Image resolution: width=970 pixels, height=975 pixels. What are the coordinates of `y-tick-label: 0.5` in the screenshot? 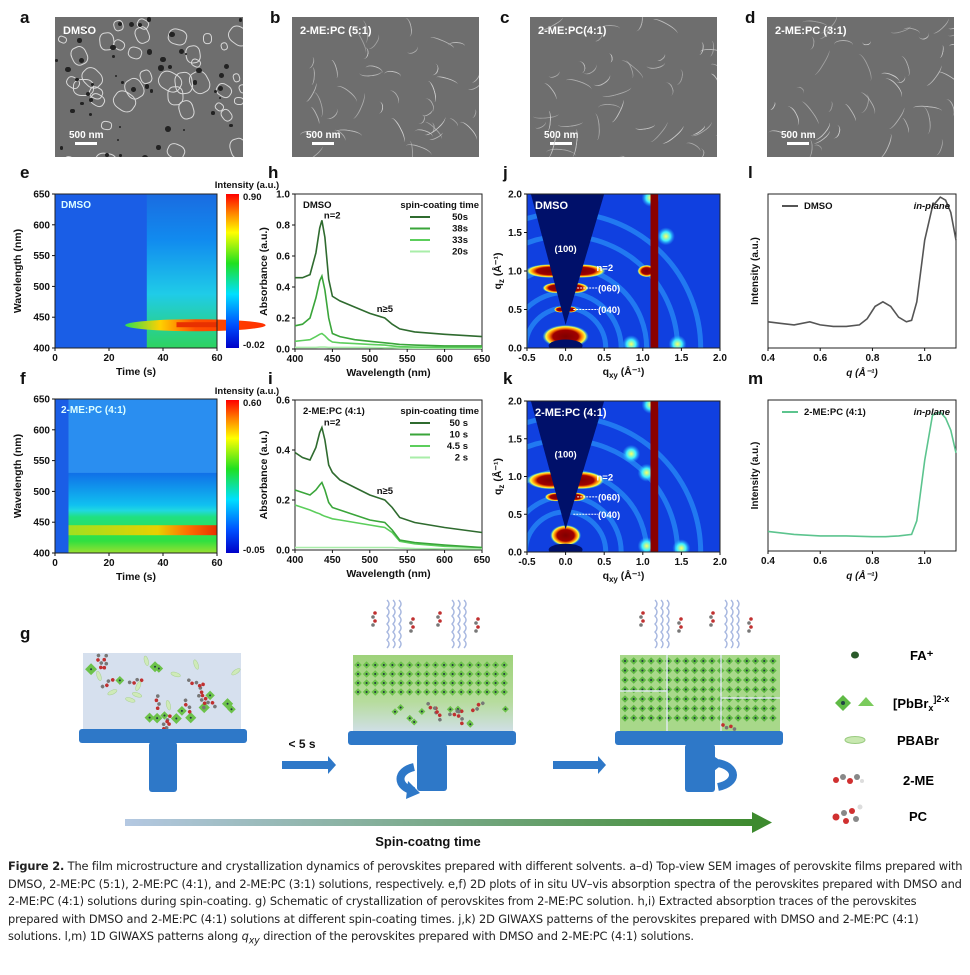 It's located at (515, 515).